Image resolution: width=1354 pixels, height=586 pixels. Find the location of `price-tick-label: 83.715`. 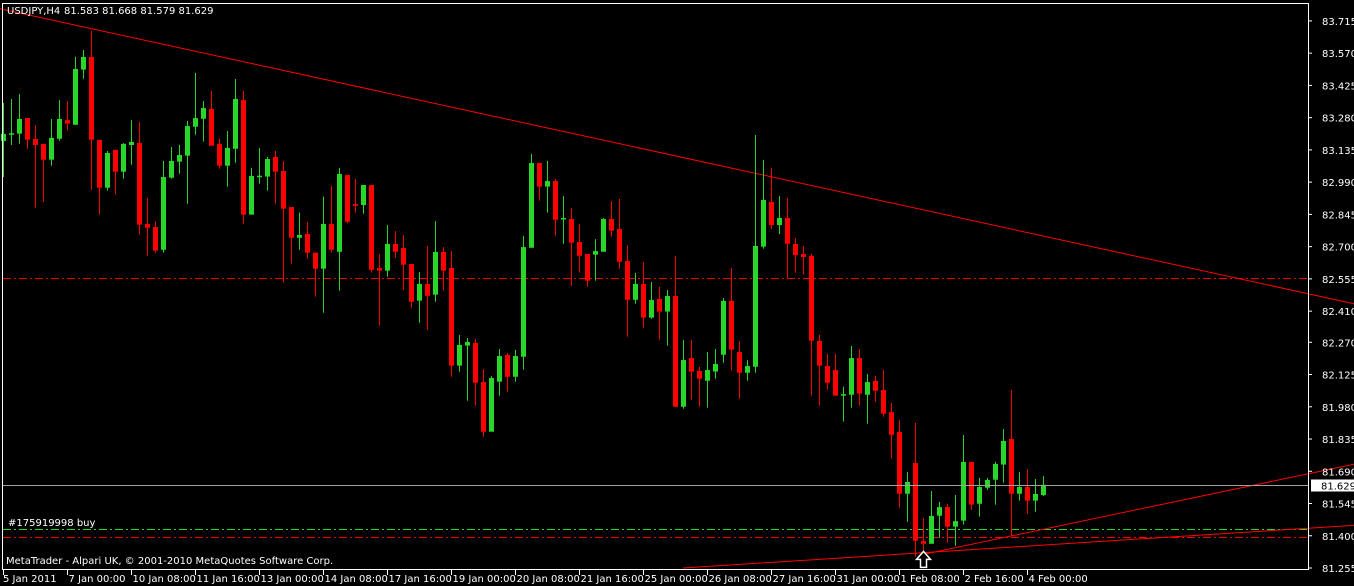

price-tick-label: 83.715 is located at coordinates (1338, 22).